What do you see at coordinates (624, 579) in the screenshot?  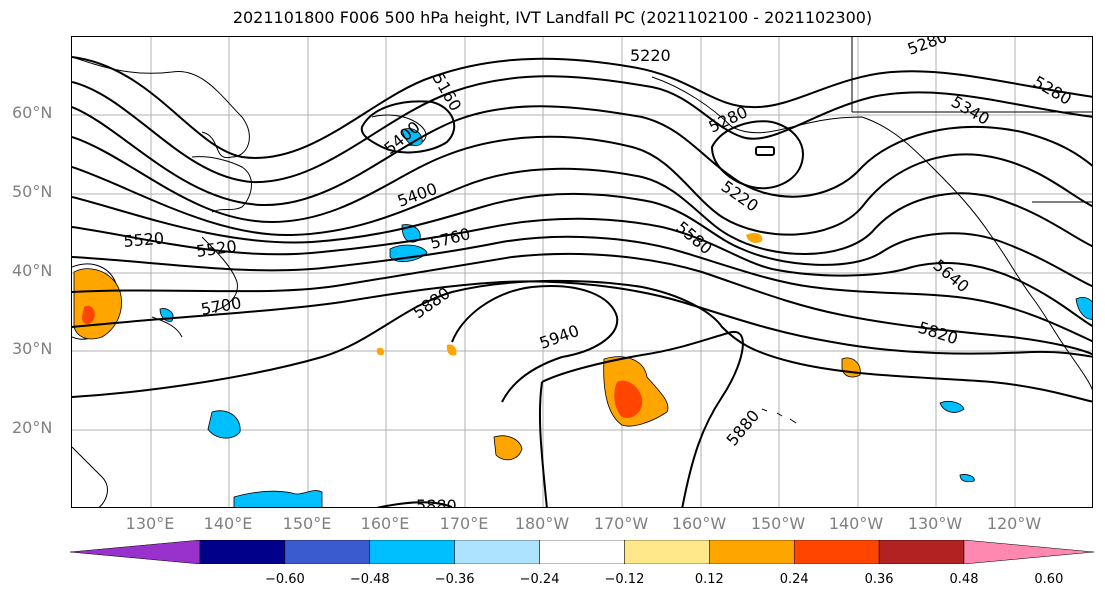 I see `colorbar-tick-label: −0.12` at bounding box center [624, 579].